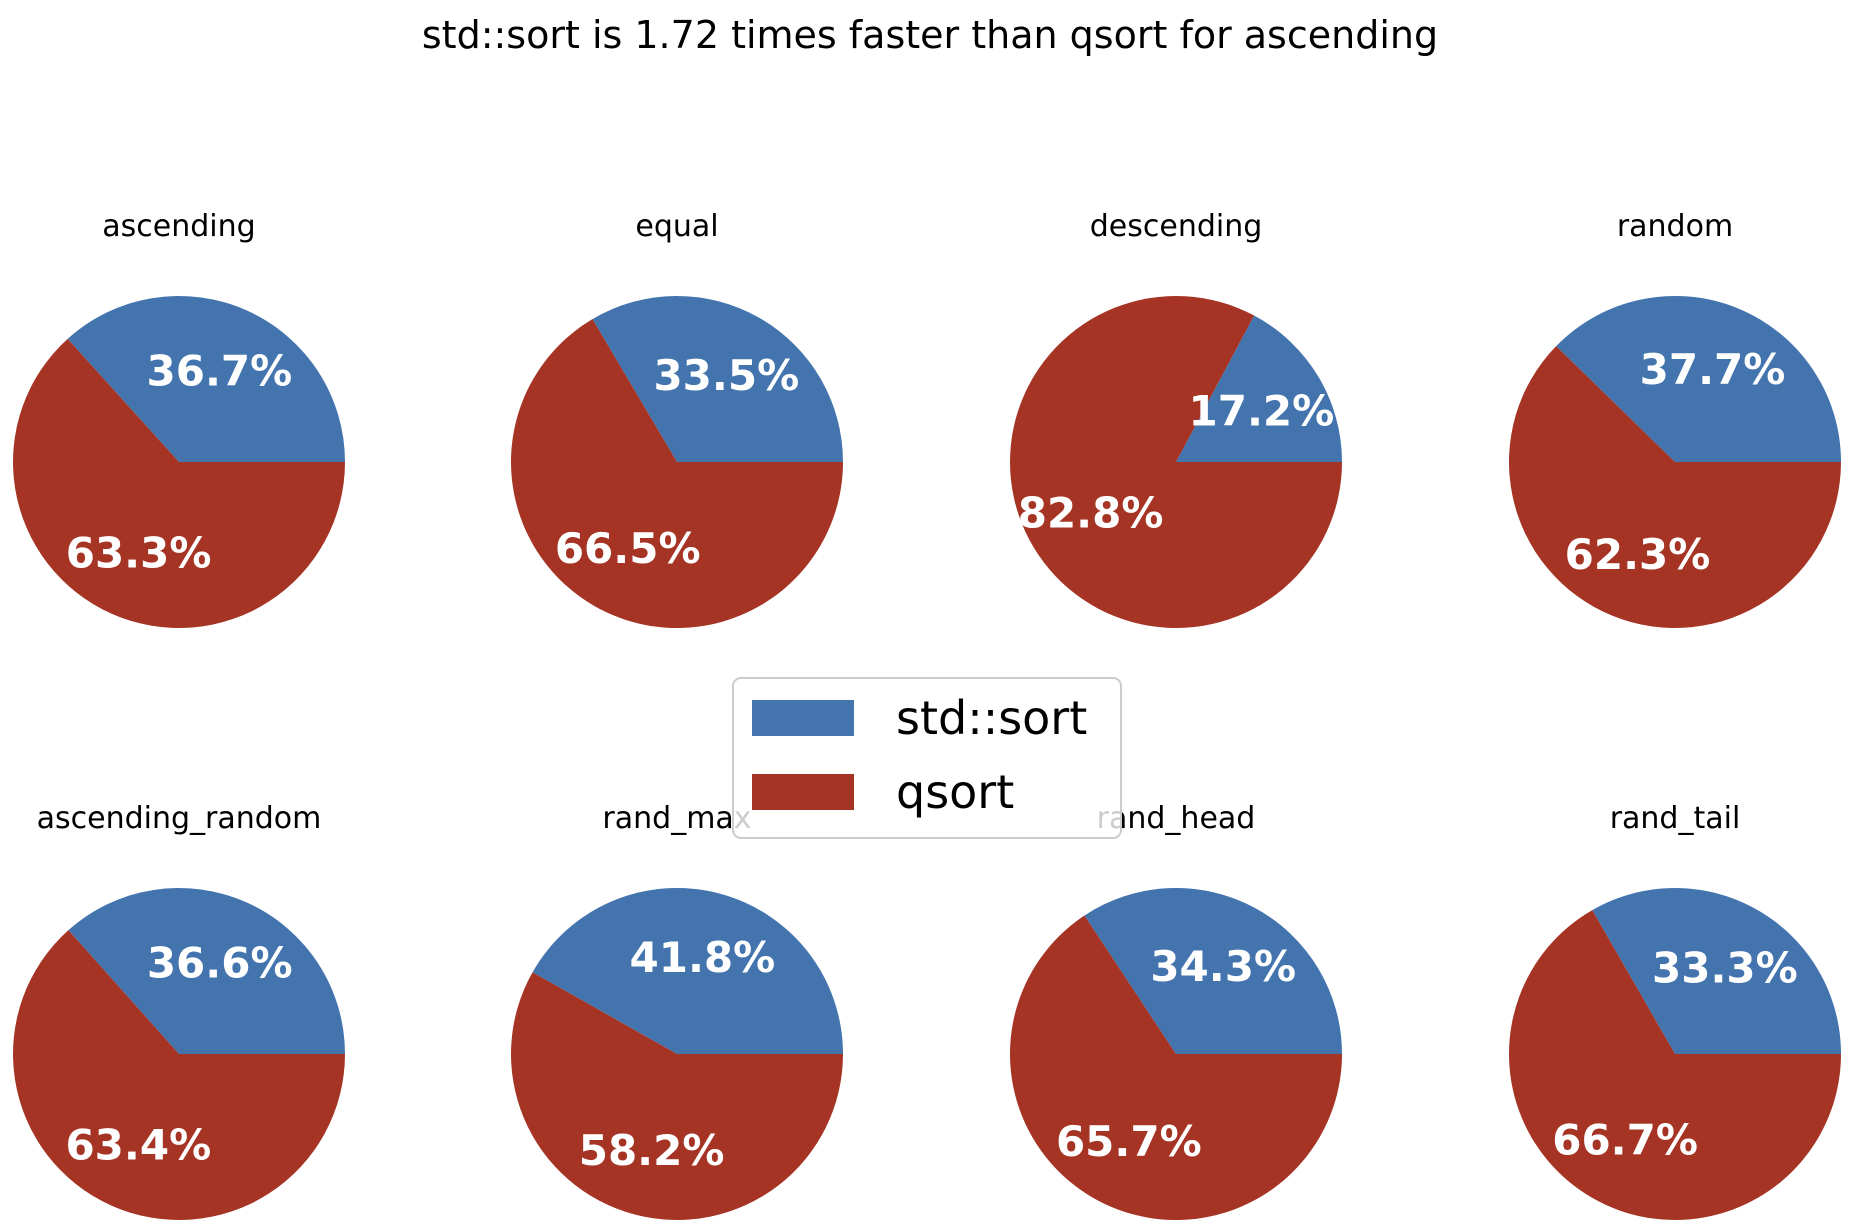 This screenshot has height=1231, width=1861. What do you see at coordinates (676, 474) in the screenshot?
I see `wedge-equal-qsort` at bounding box center [676, 474].